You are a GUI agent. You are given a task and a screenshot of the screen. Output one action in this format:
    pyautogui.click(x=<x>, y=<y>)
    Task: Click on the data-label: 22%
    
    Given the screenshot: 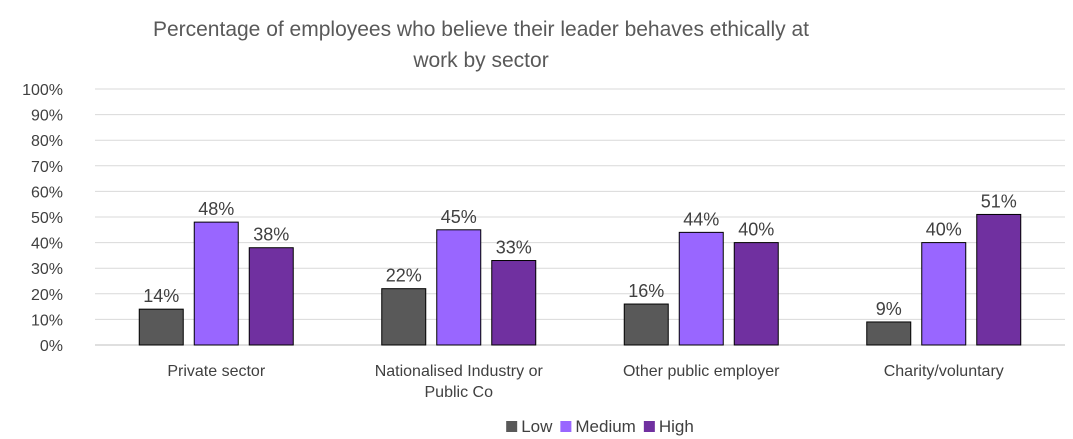 What is the action you would take?
    pyautogui.click(x=404, y=276)
    